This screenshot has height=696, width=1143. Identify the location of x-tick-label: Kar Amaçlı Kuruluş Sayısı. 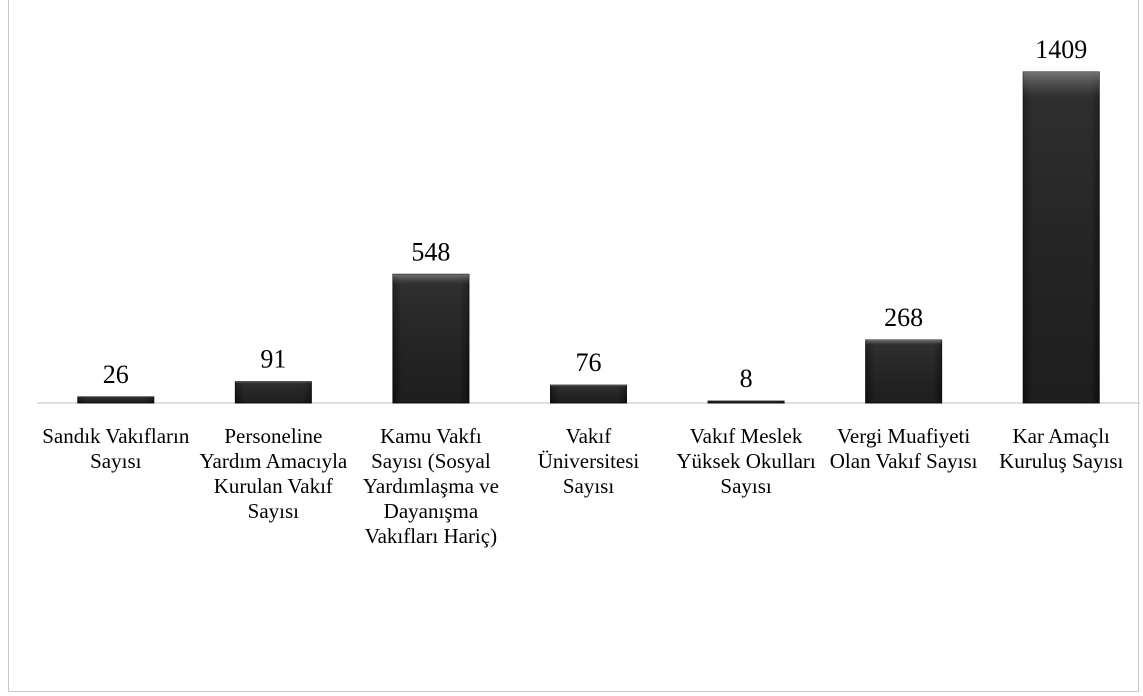
(1061, 448).